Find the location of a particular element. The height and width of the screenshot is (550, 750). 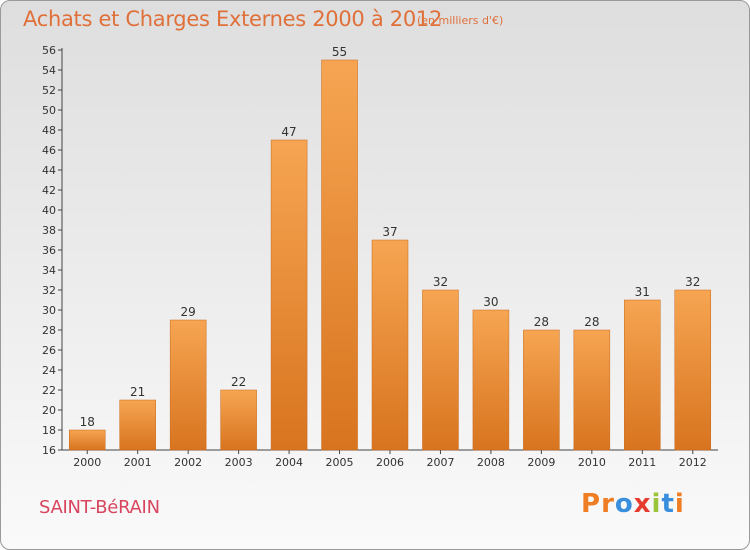

y-tick-label: 32 is located at coordinates (49, 290).